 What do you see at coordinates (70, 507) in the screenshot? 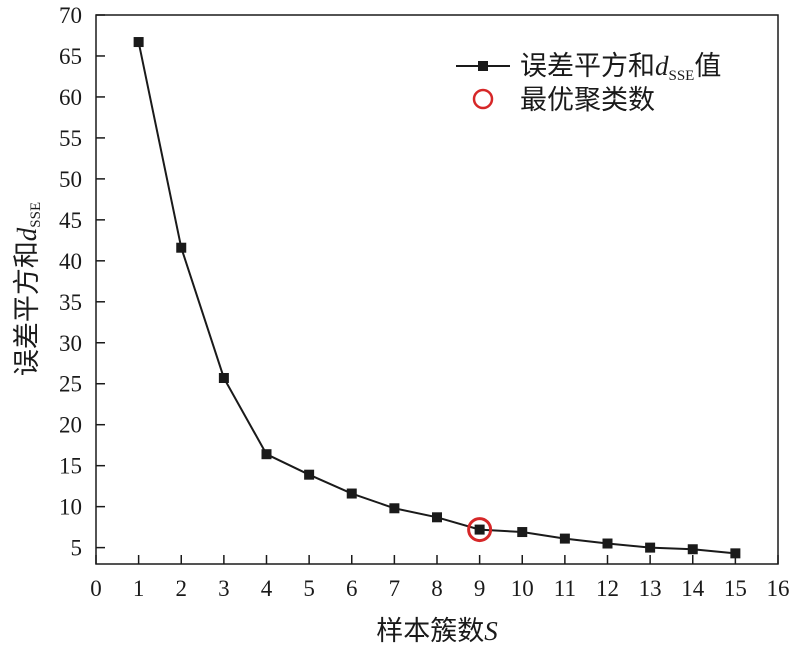
I see `y-tick-label: 10` at bounding box center [70, 507].